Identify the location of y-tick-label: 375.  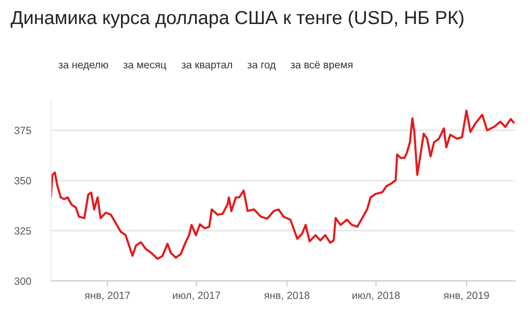
(22, 130).